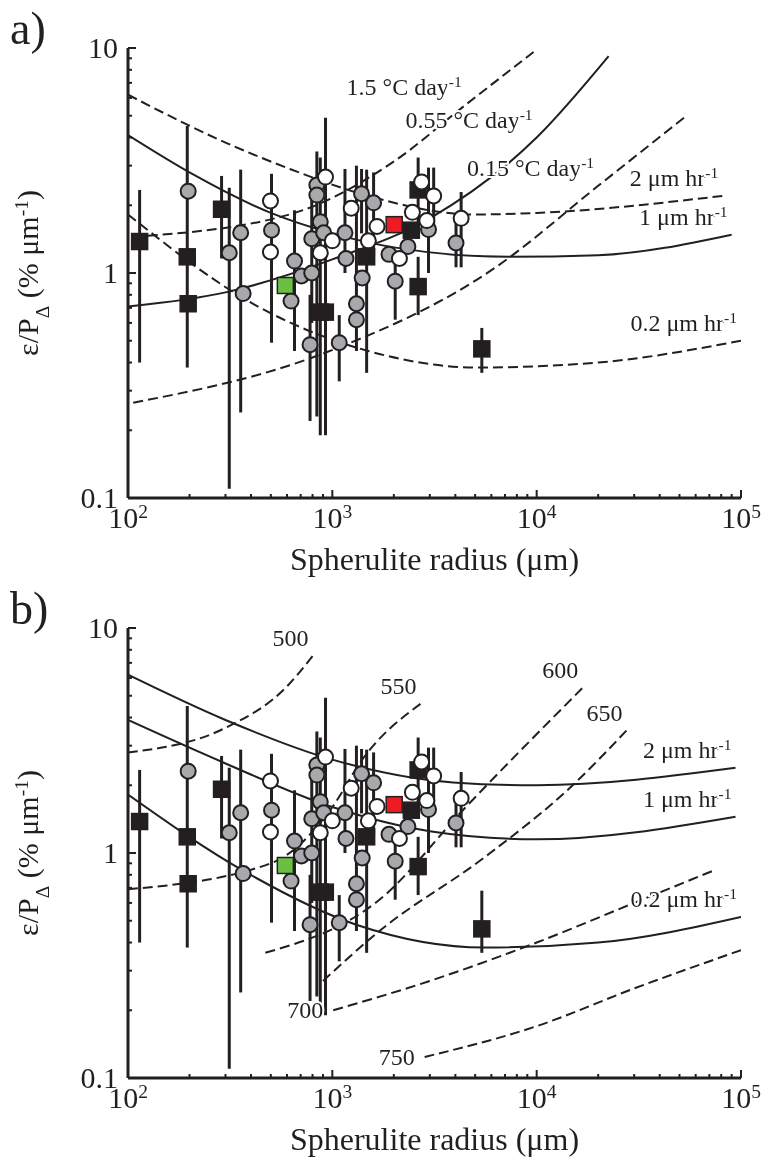 The height and width of the screenshot is (1175, 771). I want to click on chart-title: b), so click(29, 608).